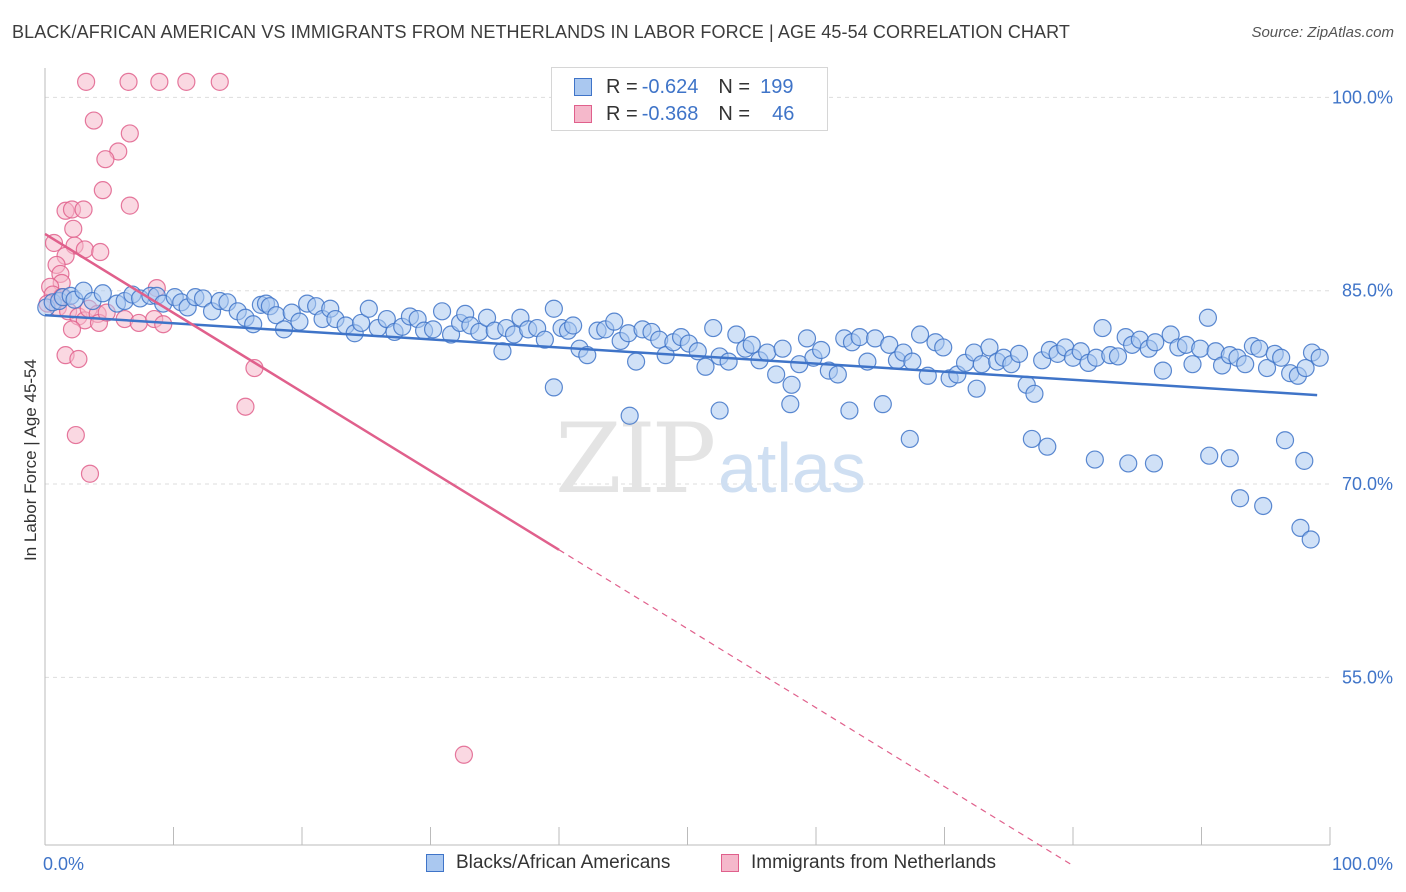 The height and width of the screenshot is (892, 1406). I want to click on legend-n-label: N =, so click(734, 86).